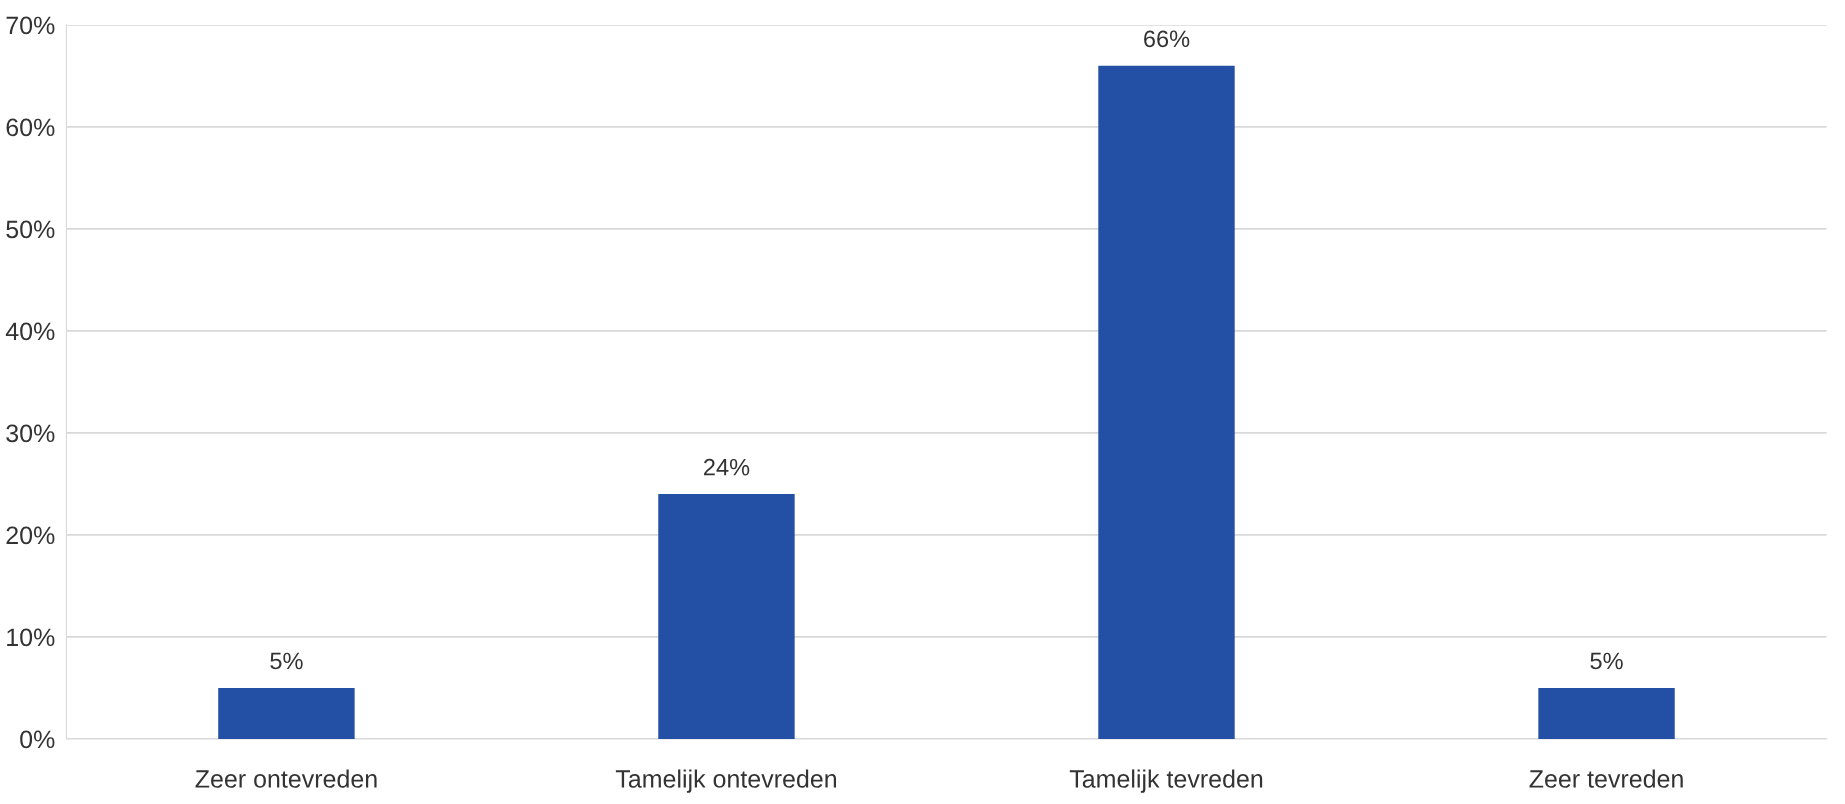 This screenshot has height=804, width=1845. Describe the element at coordinates (31, 637) in the screenshot. I see `y-tick-label: 10%` at that location.